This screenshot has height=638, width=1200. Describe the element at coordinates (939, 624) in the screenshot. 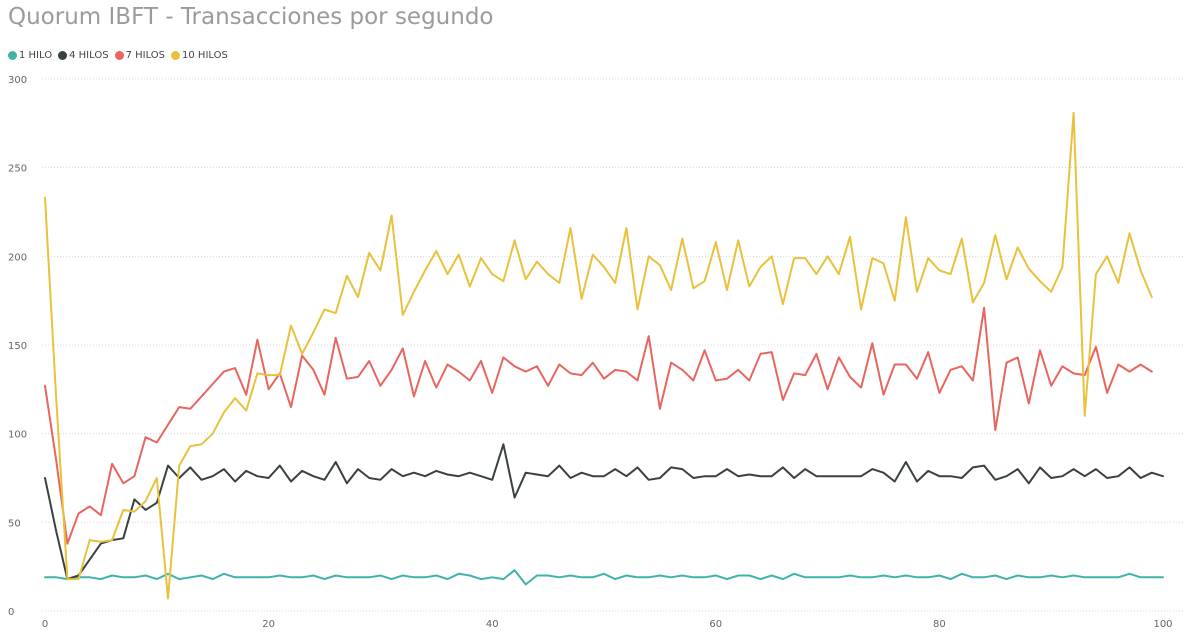

I see `x-tick-label: 80` at that location.